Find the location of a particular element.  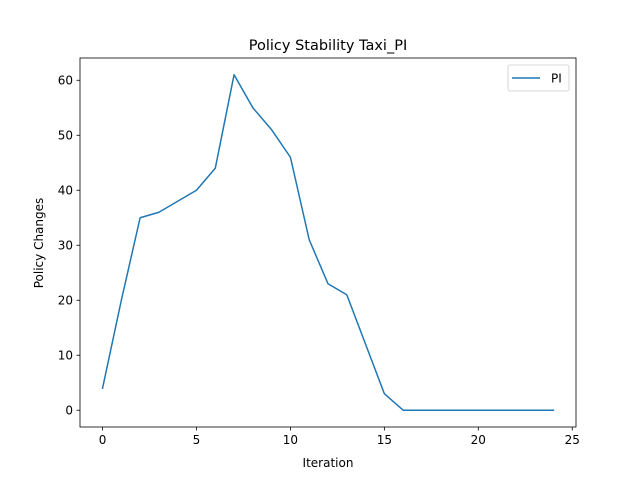

y-tick-label: 30 is located at coordinates (65, 246).